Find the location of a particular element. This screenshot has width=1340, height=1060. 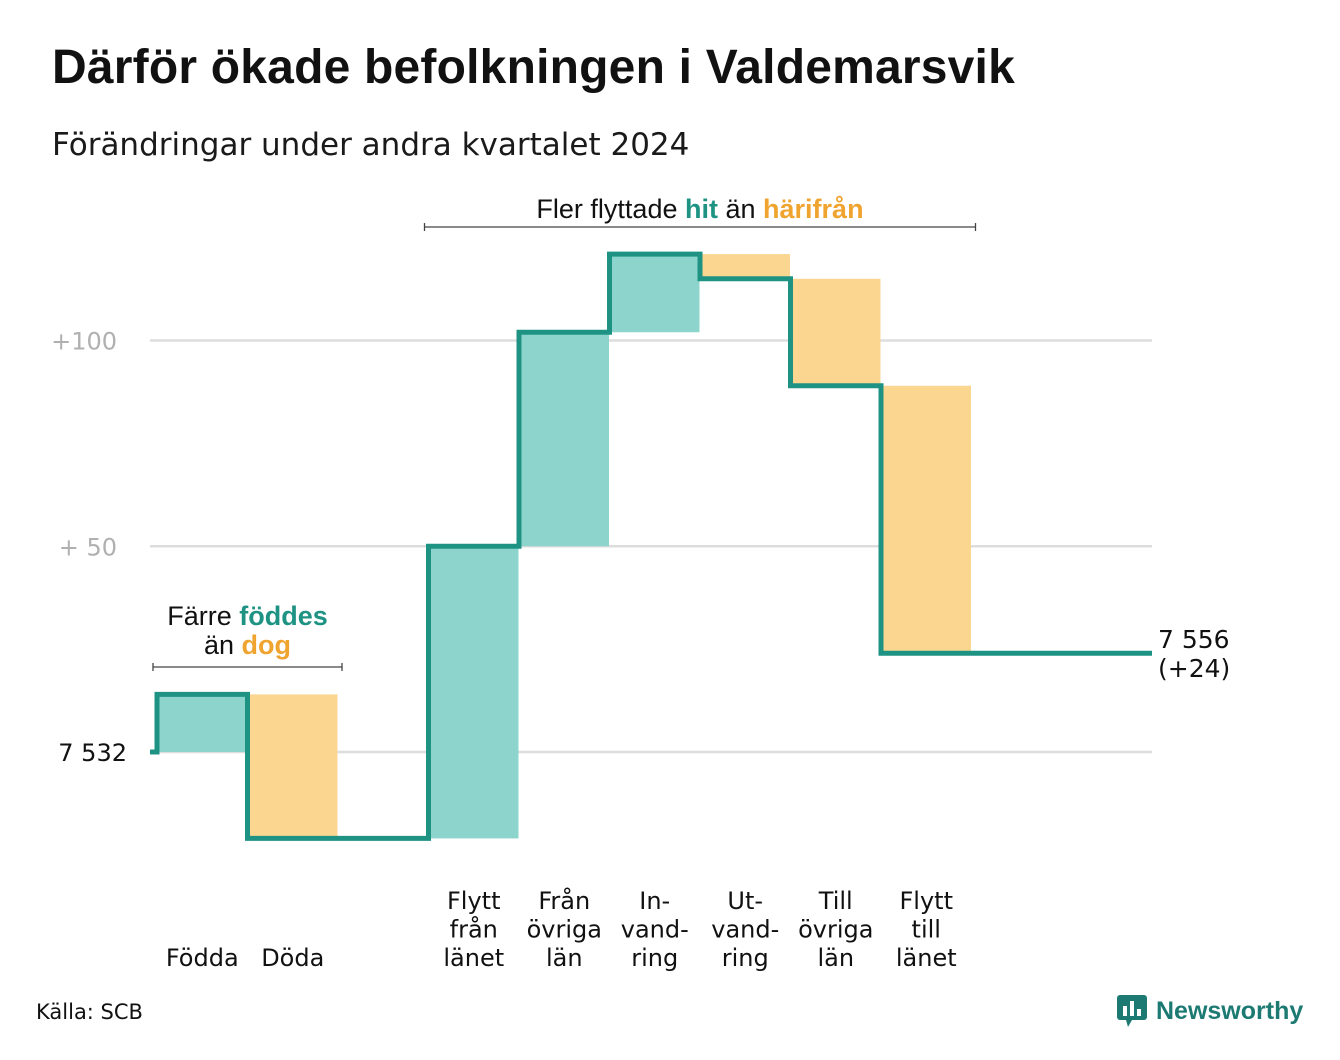

annotation-text: Fler flyttade hit än härifrån is located at coordinates (699, 209).